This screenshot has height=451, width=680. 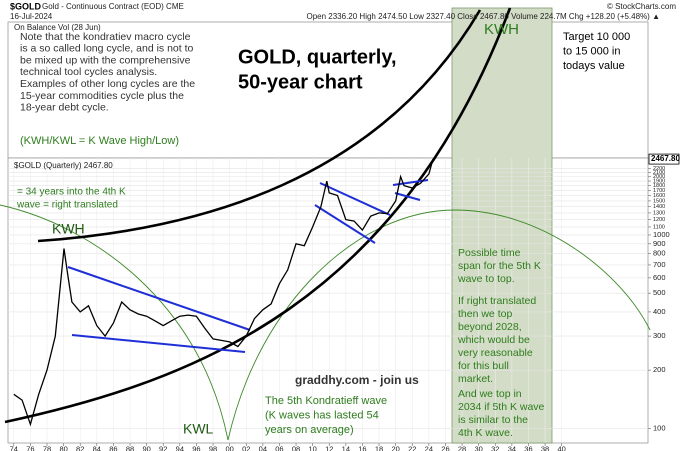 What do you see at coordinates (105, 37) in the screenshot?
I see `note-line: Note that the kondratiev macro cycle` at bounding box center [105, 37].